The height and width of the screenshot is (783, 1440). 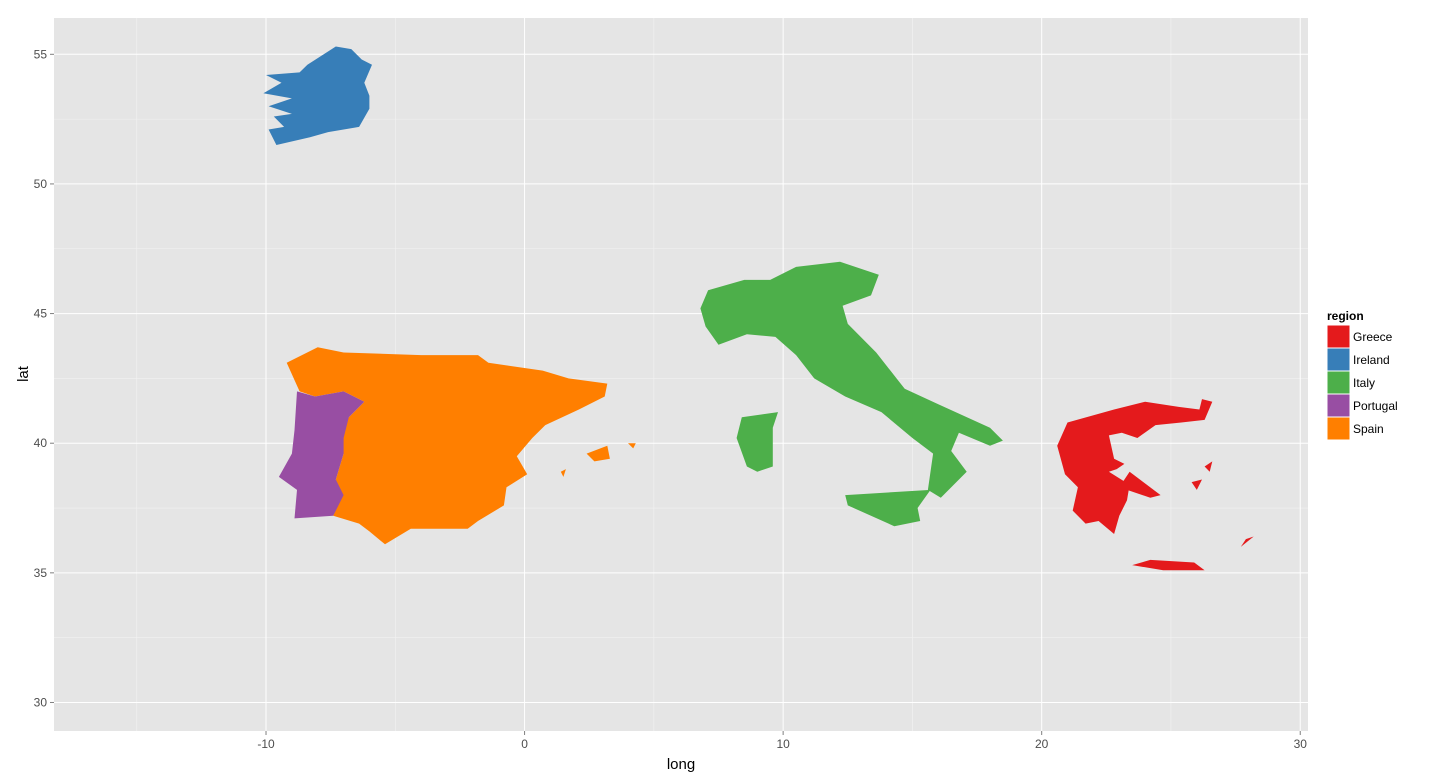 What do you see at coordinates (1375, 406) in the screenshot?
I see `legend-label-portugal: Portugal` at bounding box center [1375, 406].